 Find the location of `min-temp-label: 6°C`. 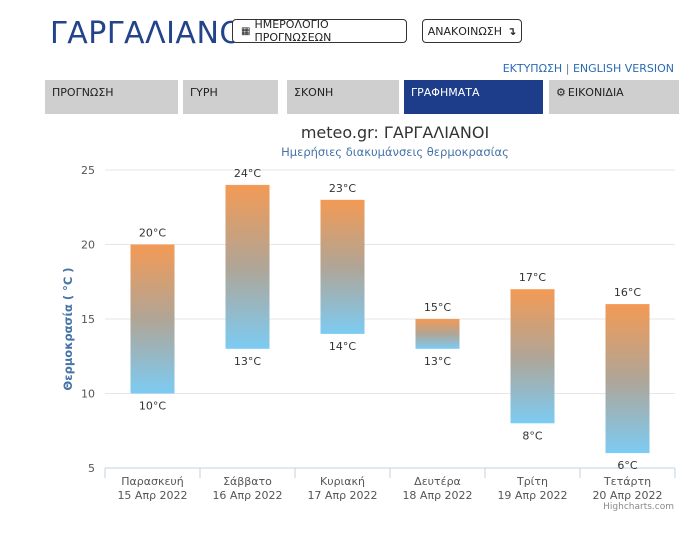

min-temp-label: 6°C is located at coordinates (627, 465).